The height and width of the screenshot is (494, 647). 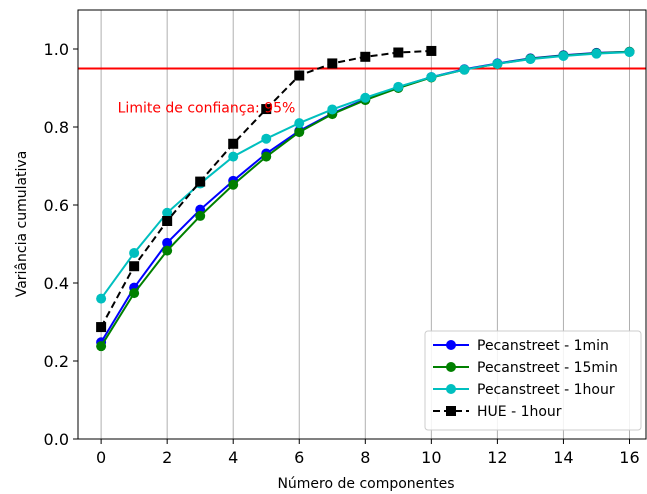 What do you see at coordinates (365, 457) in the screenshot?
I see `x-tick-label-8: 8` at bounding box center [365, 457].